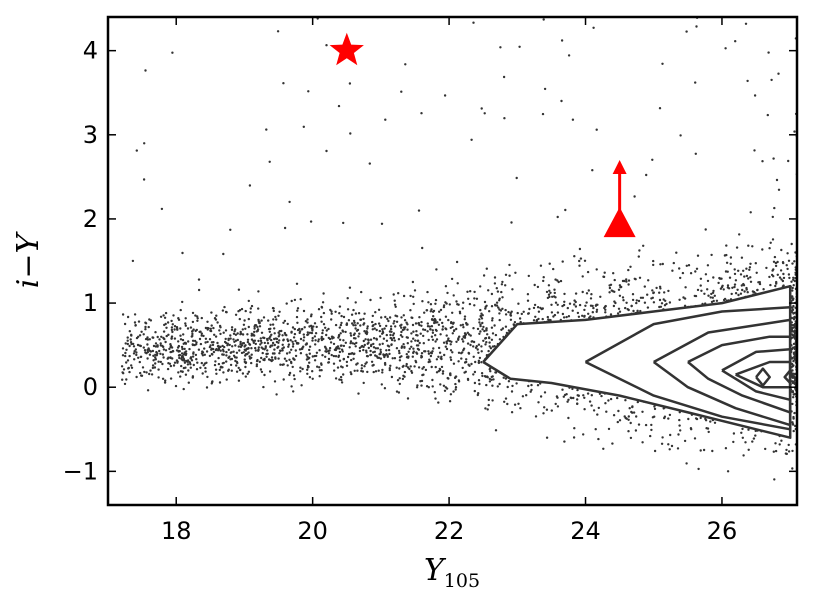  What do you see at coordinates (435, 570) in the screenshot?
I see `x-axis-label-main: Y` at bounding box center [435, 570].